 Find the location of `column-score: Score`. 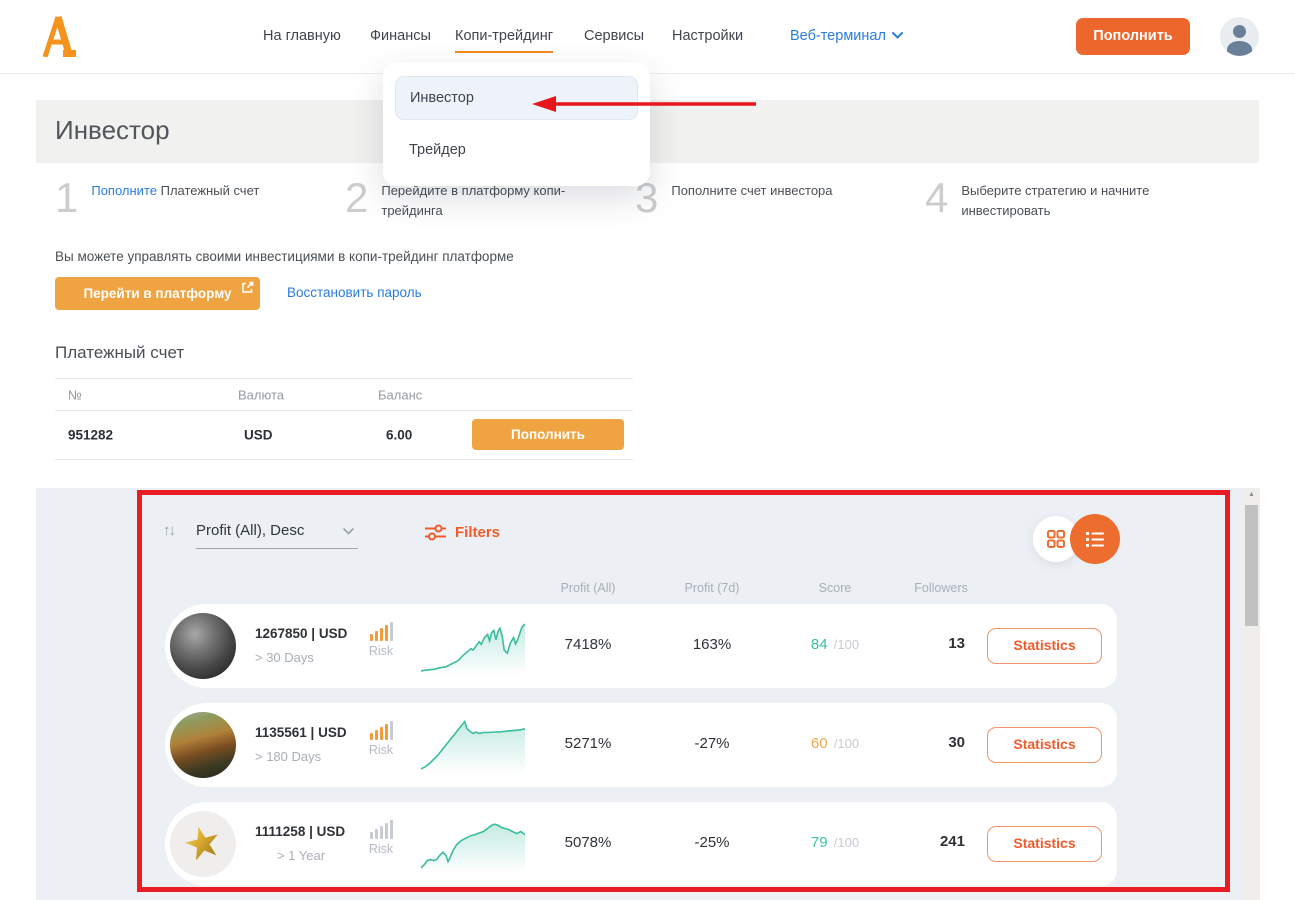

column-score: Score is located at coordinates (835, 588).